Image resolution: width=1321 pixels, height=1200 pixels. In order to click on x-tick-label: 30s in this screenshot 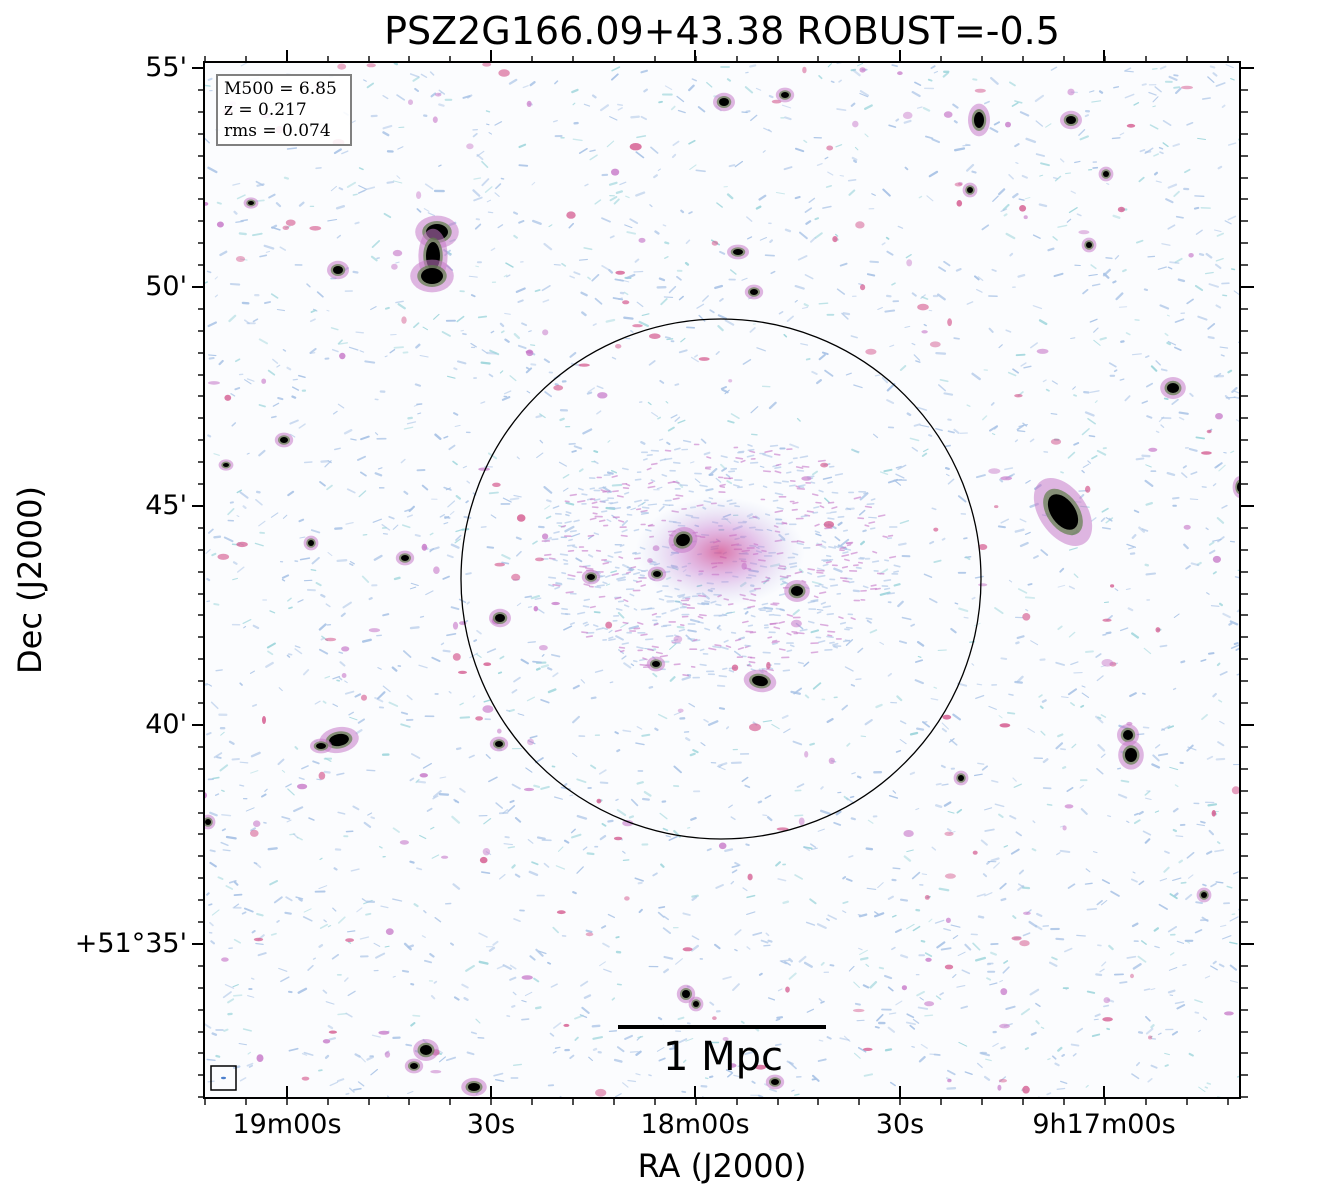, I will do `click(900, 1124)`.